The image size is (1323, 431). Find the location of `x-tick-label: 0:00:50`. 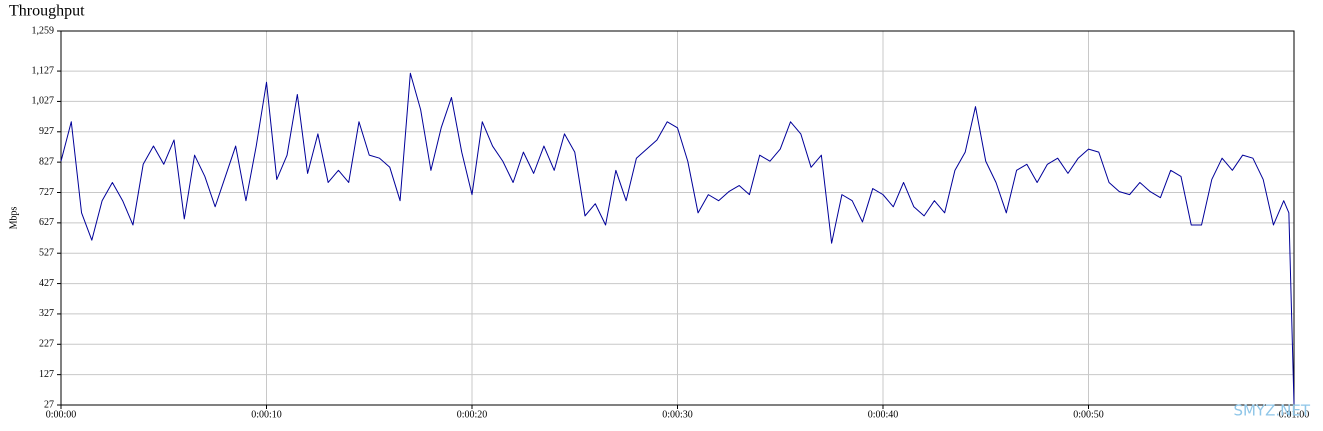

x-tick-label: 0:00:50 is located at coordinates (1088, 414).